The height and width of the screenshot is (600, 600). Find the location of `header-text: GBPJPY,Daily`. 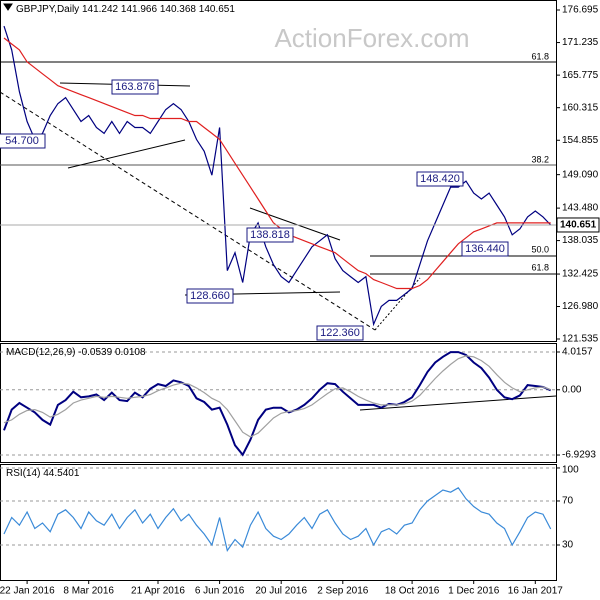

header-text: GBPJPY,Daily is located at coordinates (47, 9).